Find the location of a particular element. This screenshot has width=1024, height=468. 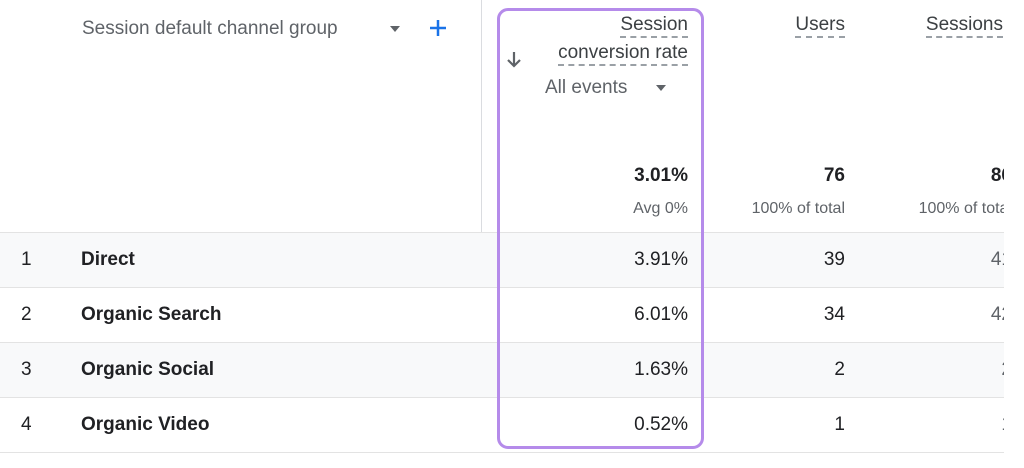

table-row: 2 Organic Search 6.01% 34 42 is located at coordinates (502, 314).